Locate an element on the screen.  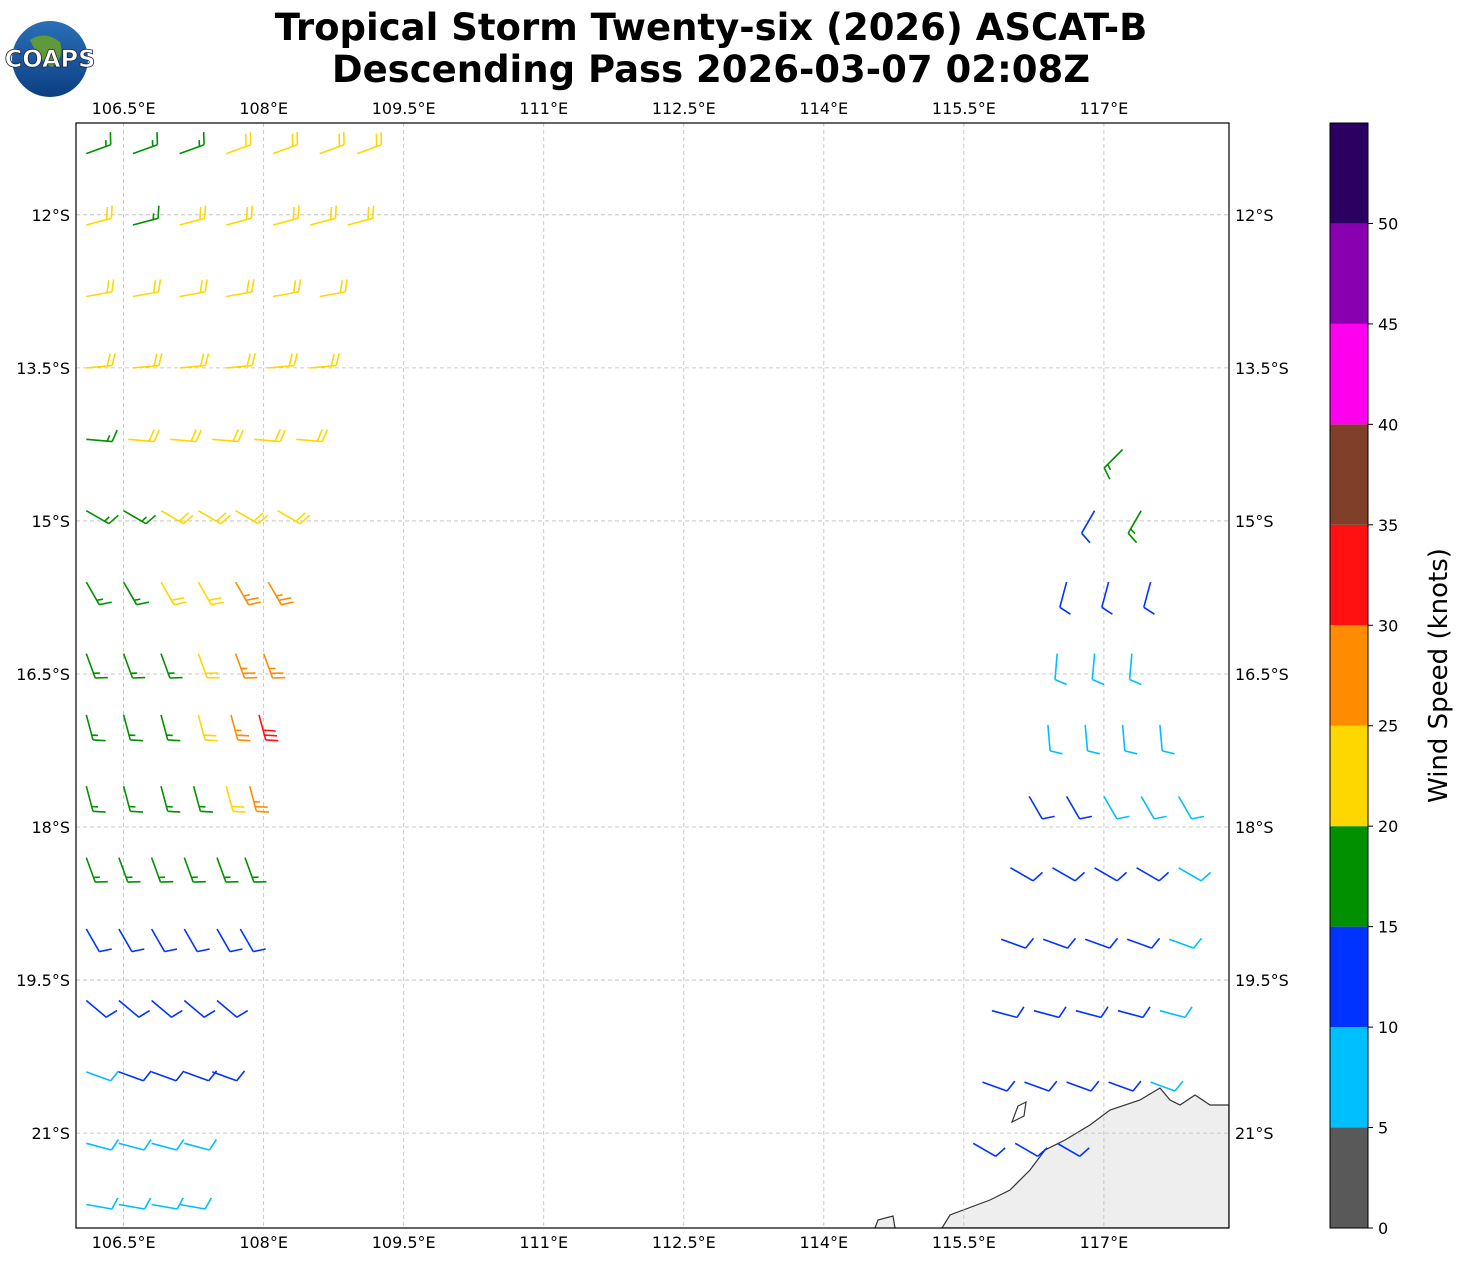
y-tick-label: 19.5°S is located at coordinates (1262, 980).